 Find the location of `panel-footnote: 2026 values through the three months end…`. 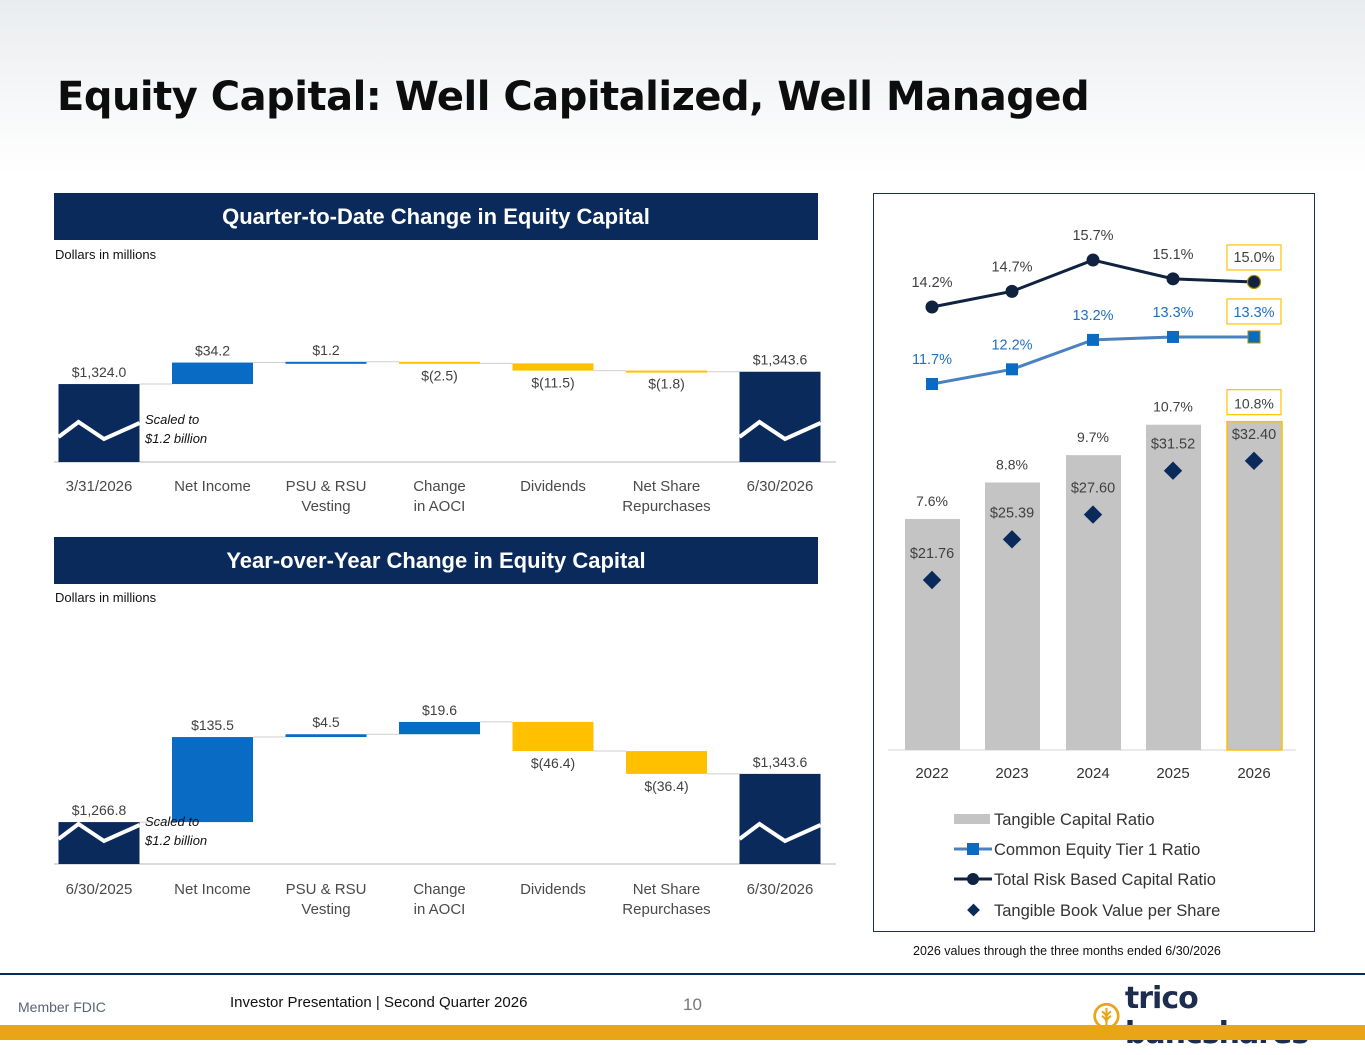

panel-footnote: 2026 values through the three months end… is located at coordinates (1067, 951).